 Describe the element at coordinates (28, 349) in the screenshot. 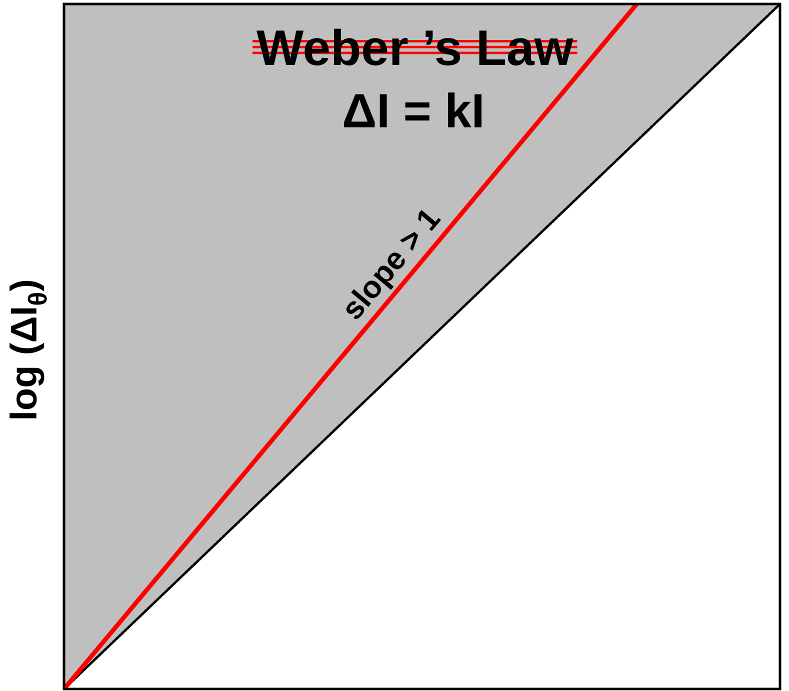

I see `y-axis-title: log (ΔI$_{θ}$)` at that location.